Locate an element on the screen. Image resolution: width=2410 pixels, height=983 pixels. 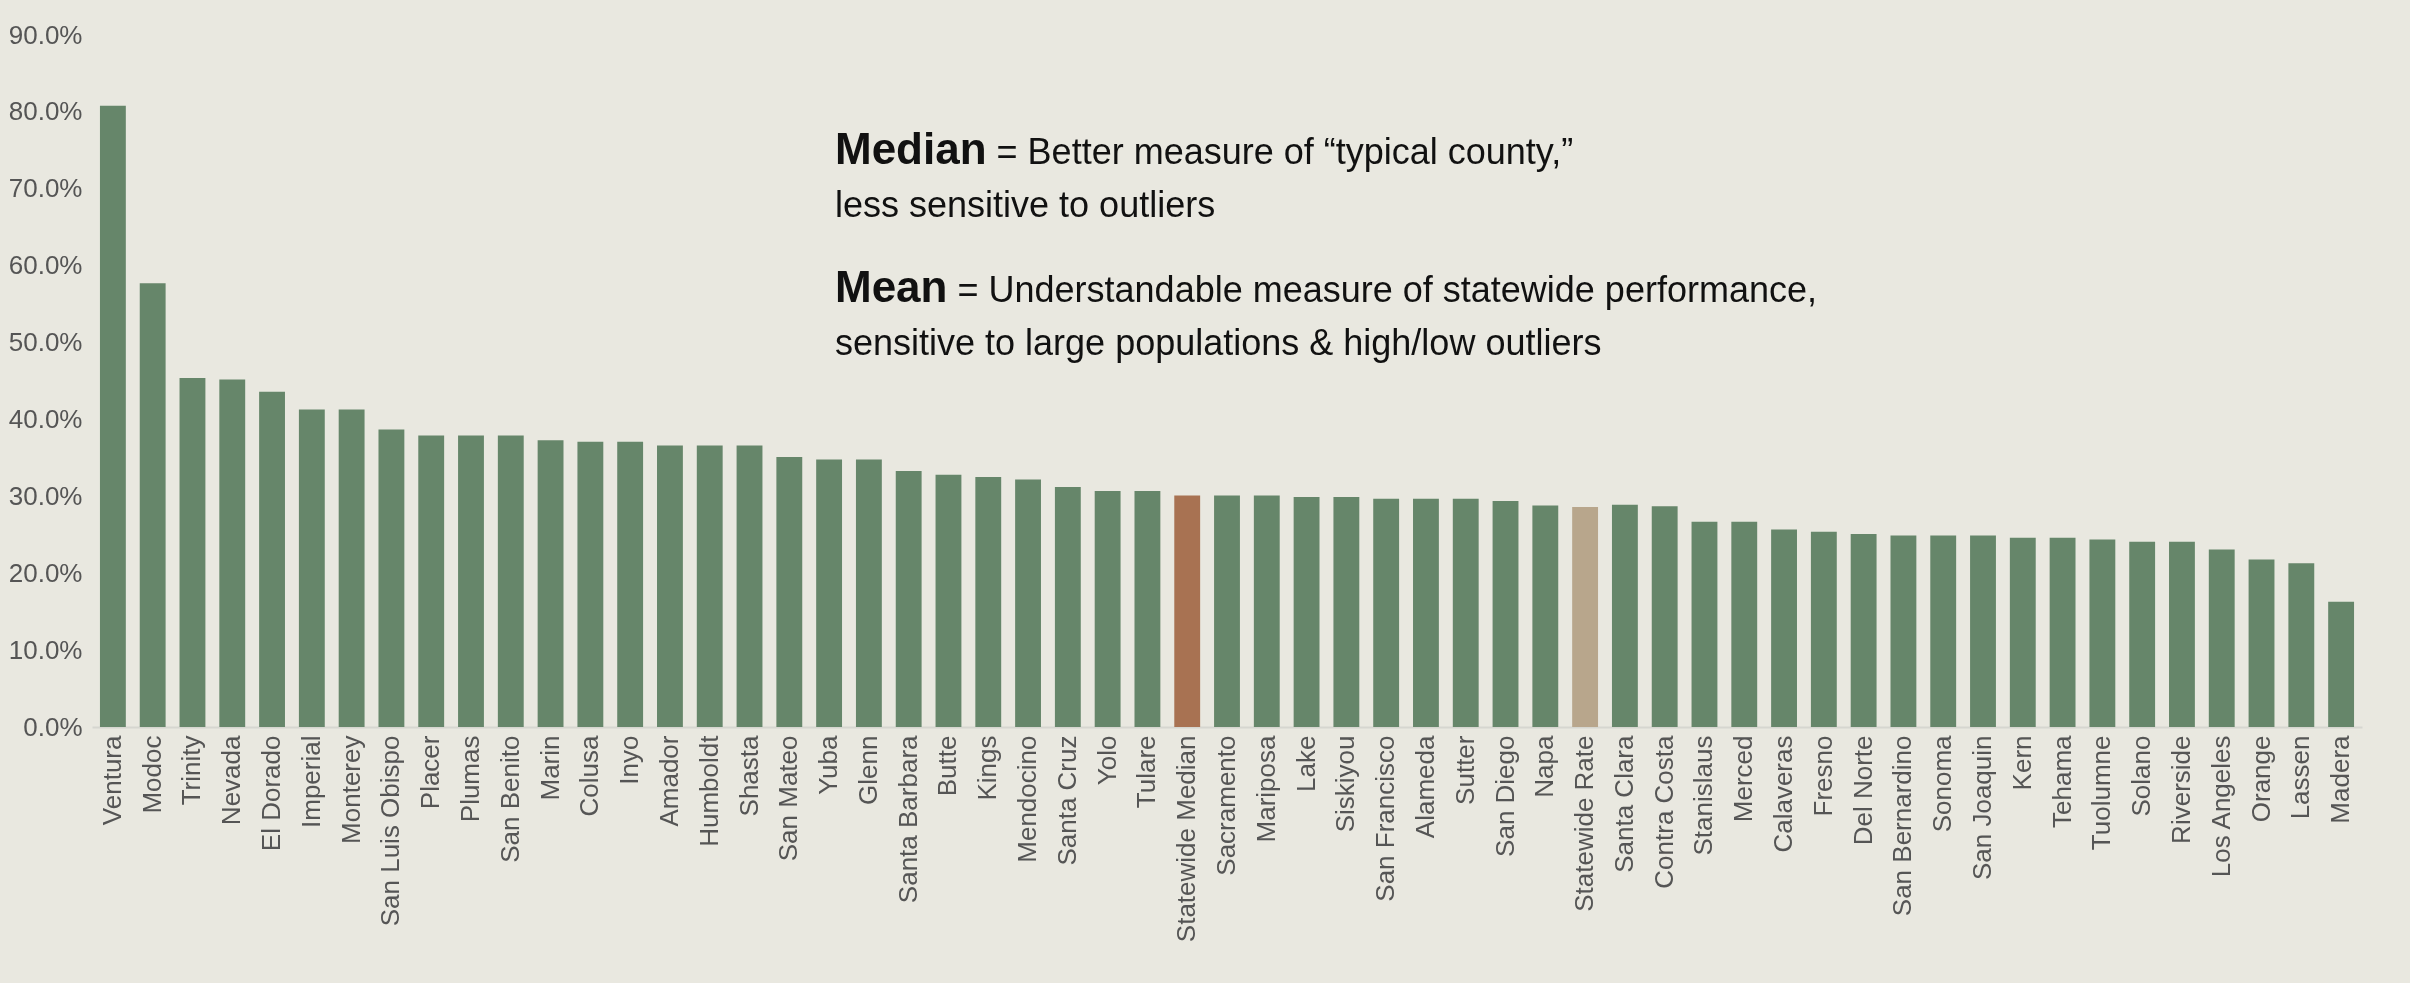
annotation: Mean = Understandable measure of statewide performance, sensitive to large populations & high/low outliers is located at coordinates (1326, 313).